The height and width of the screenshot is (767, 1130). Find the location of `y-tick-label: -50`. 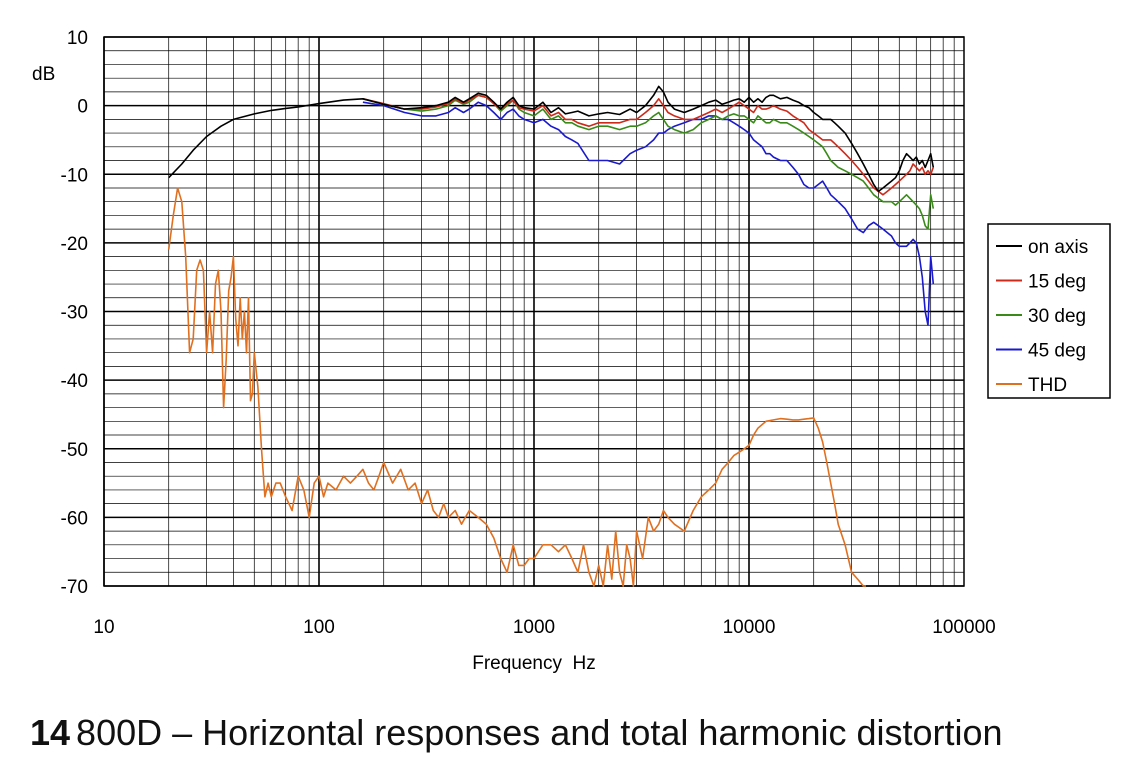

y-tick-label: -50 is located at coordinates (74, 450).